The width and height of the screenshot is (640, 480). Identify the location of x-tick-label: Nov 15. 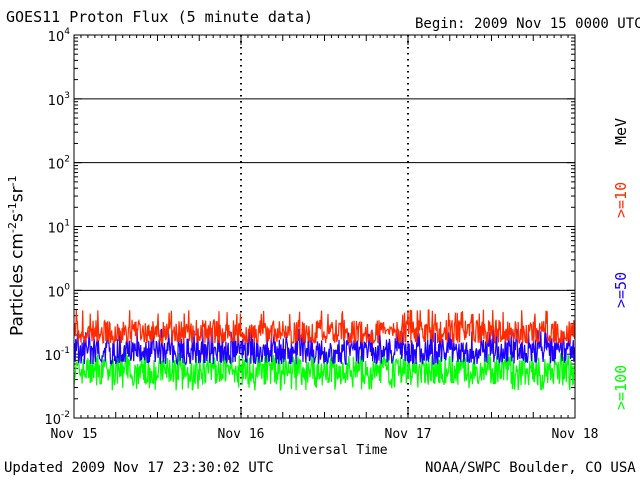
(74, 434).